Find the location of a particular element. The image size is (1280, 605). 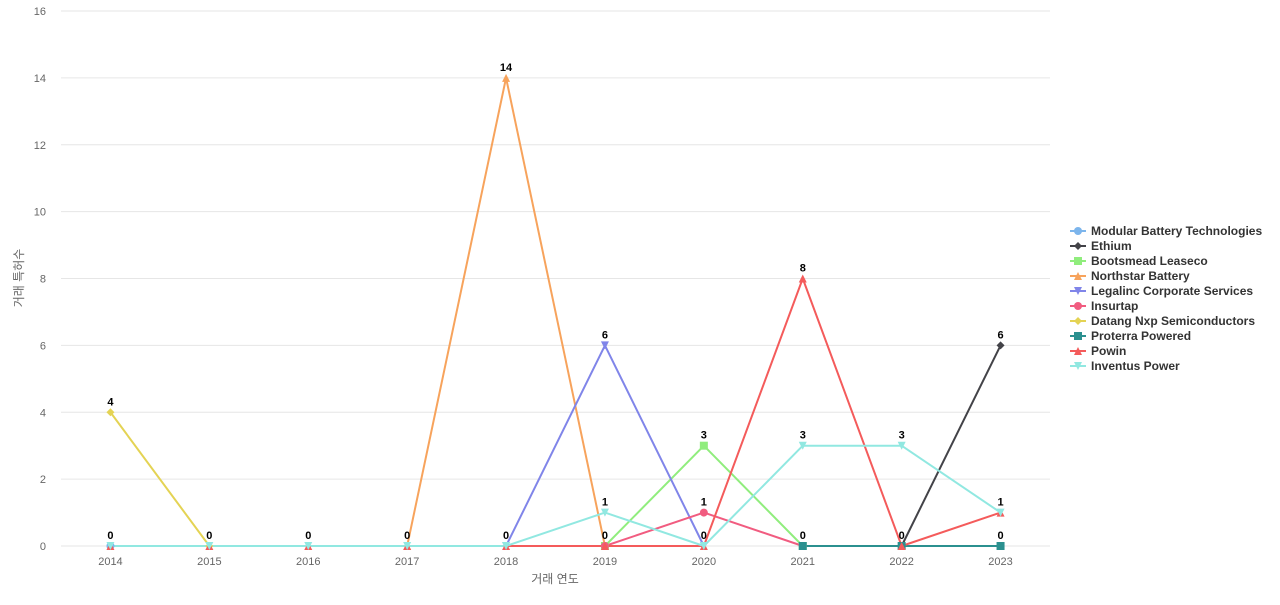

legend-label: Ethium is located at coordinates (1111, 246).